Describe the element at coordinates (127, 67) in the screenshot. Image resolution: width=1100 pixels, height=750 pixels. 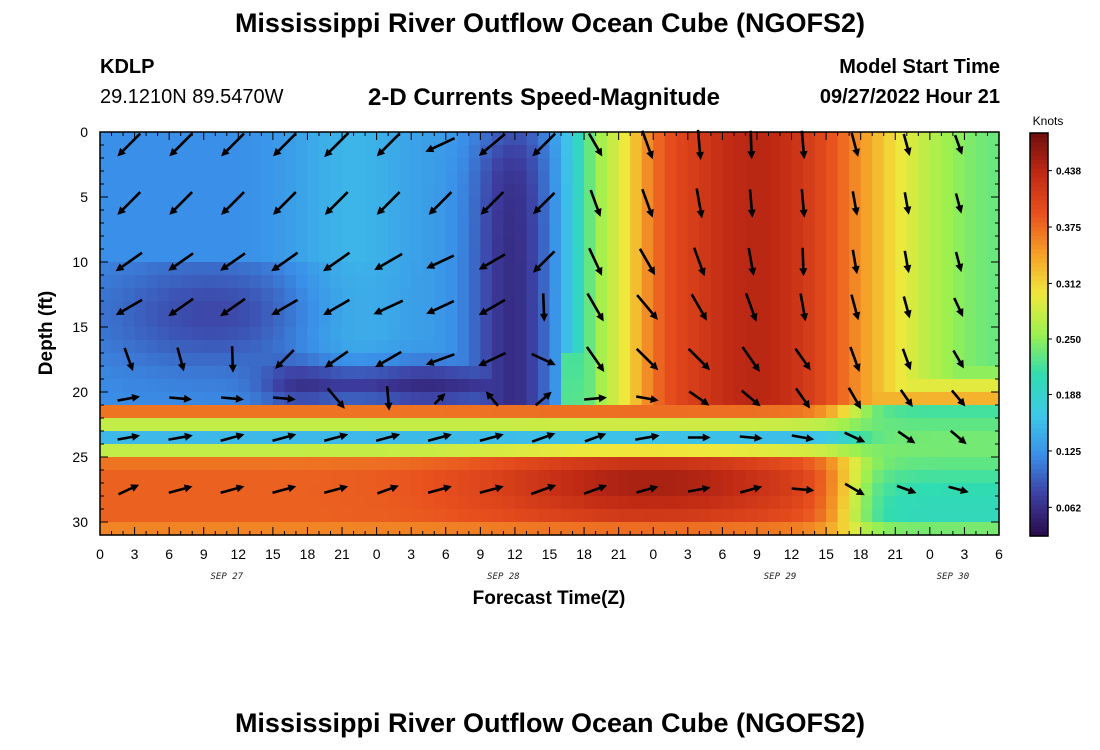
I see `station-id: KDLP` at that location.